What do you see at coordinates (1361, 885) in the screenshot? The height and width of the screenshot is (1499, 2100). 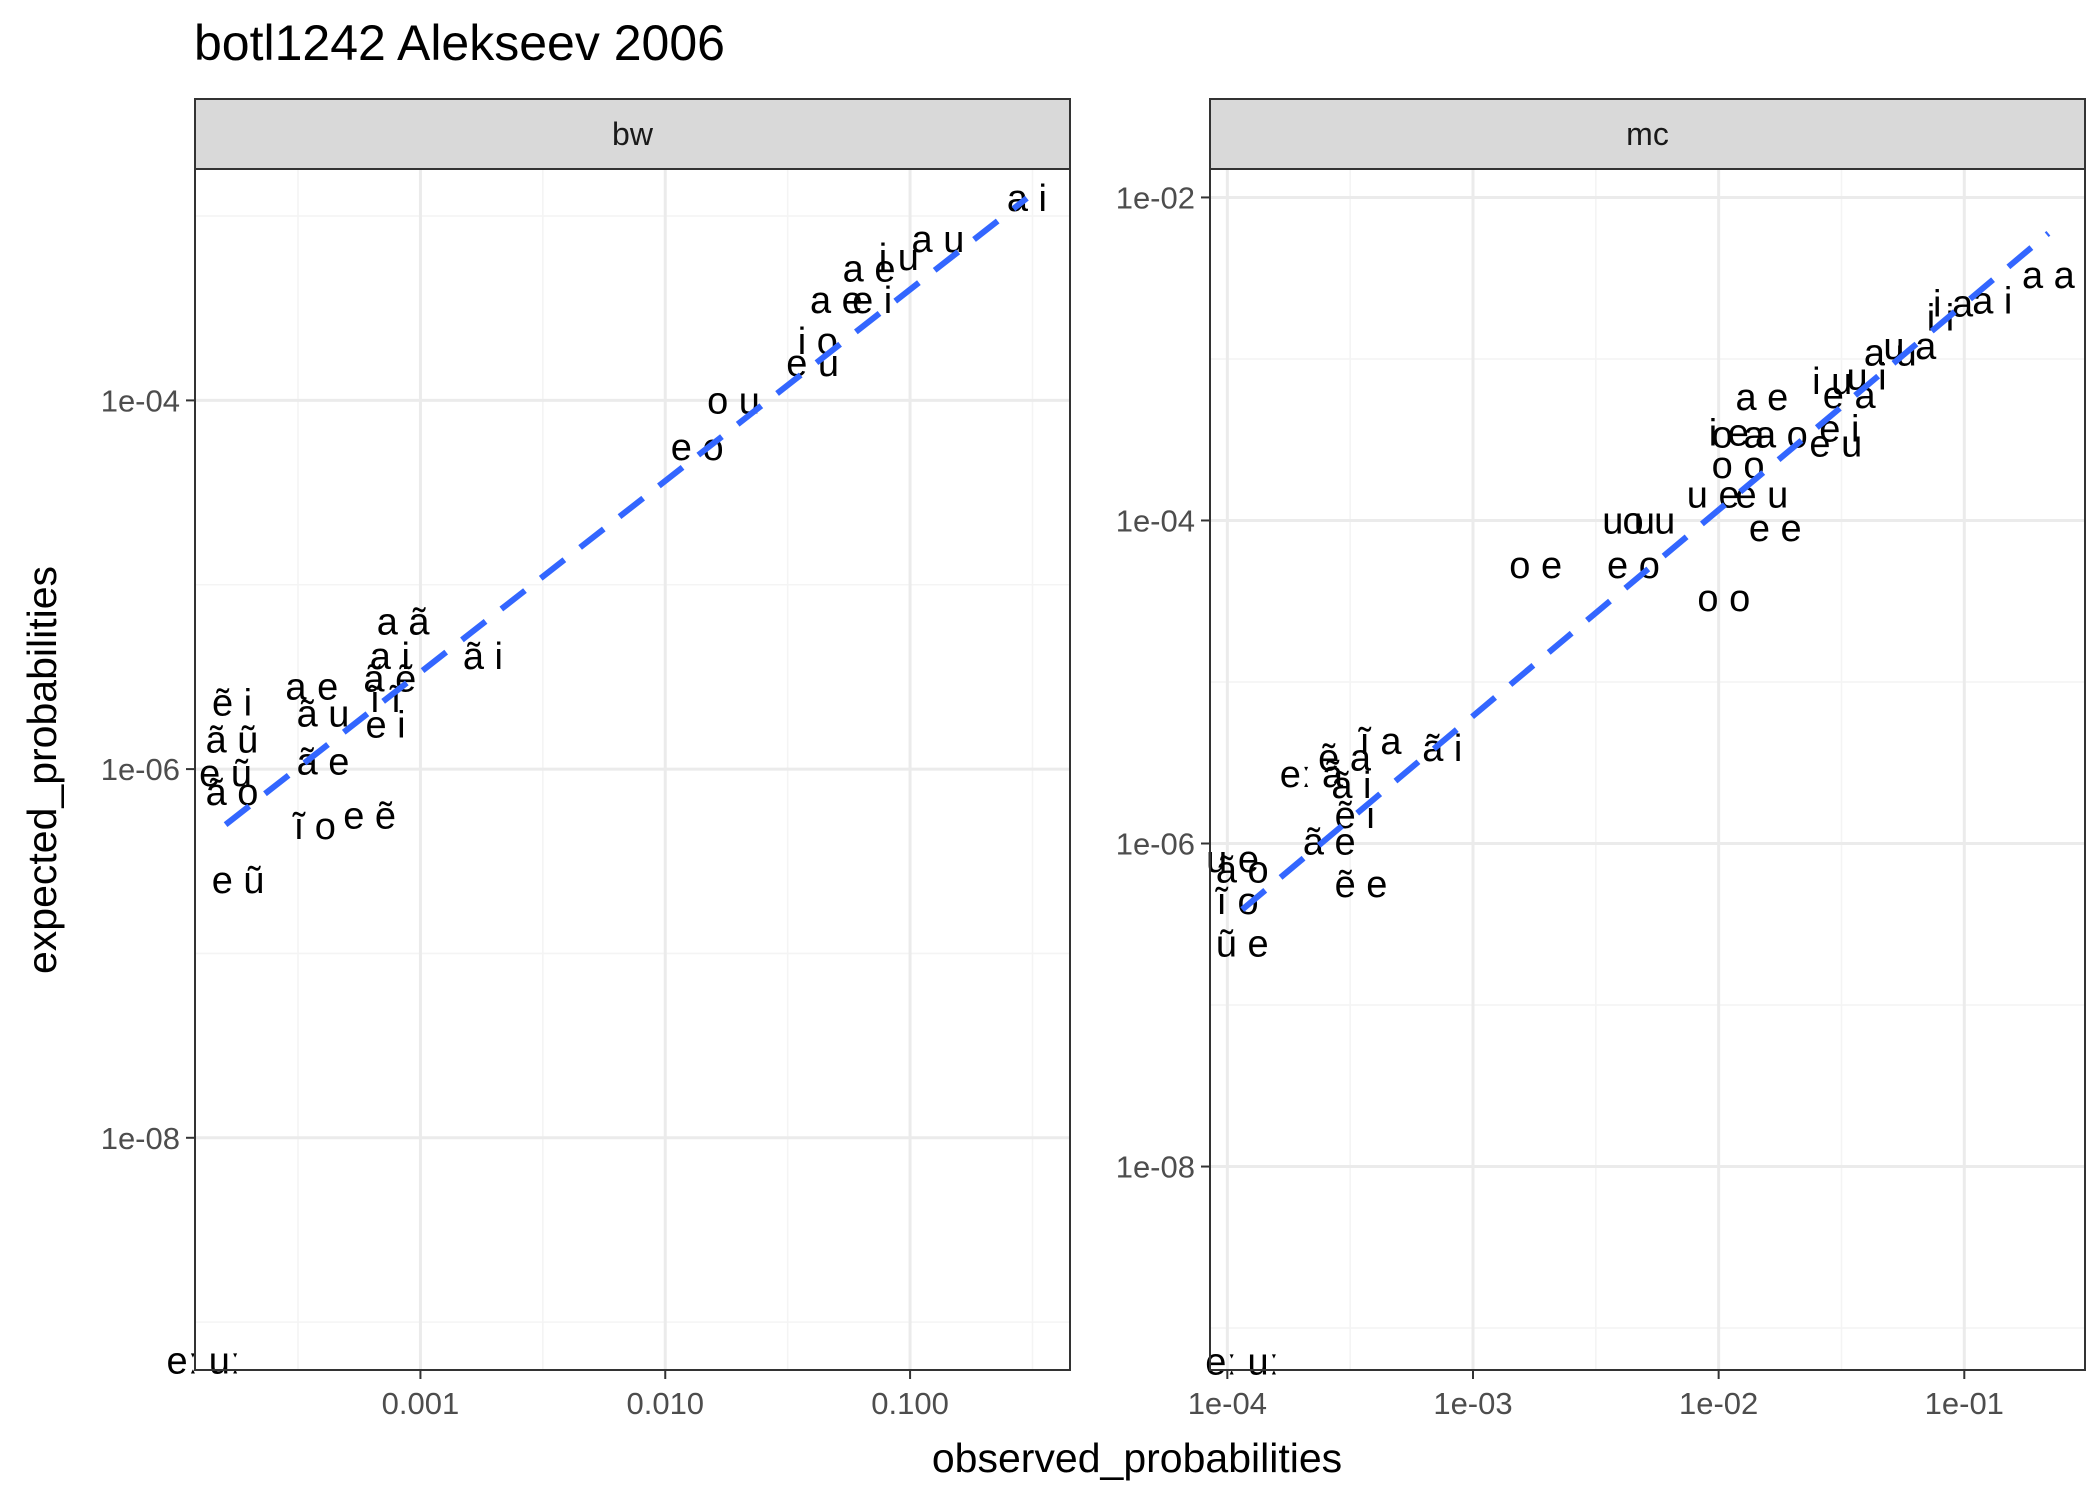 I see `point-label: ẽ e` at bounding box center [1361, 885].